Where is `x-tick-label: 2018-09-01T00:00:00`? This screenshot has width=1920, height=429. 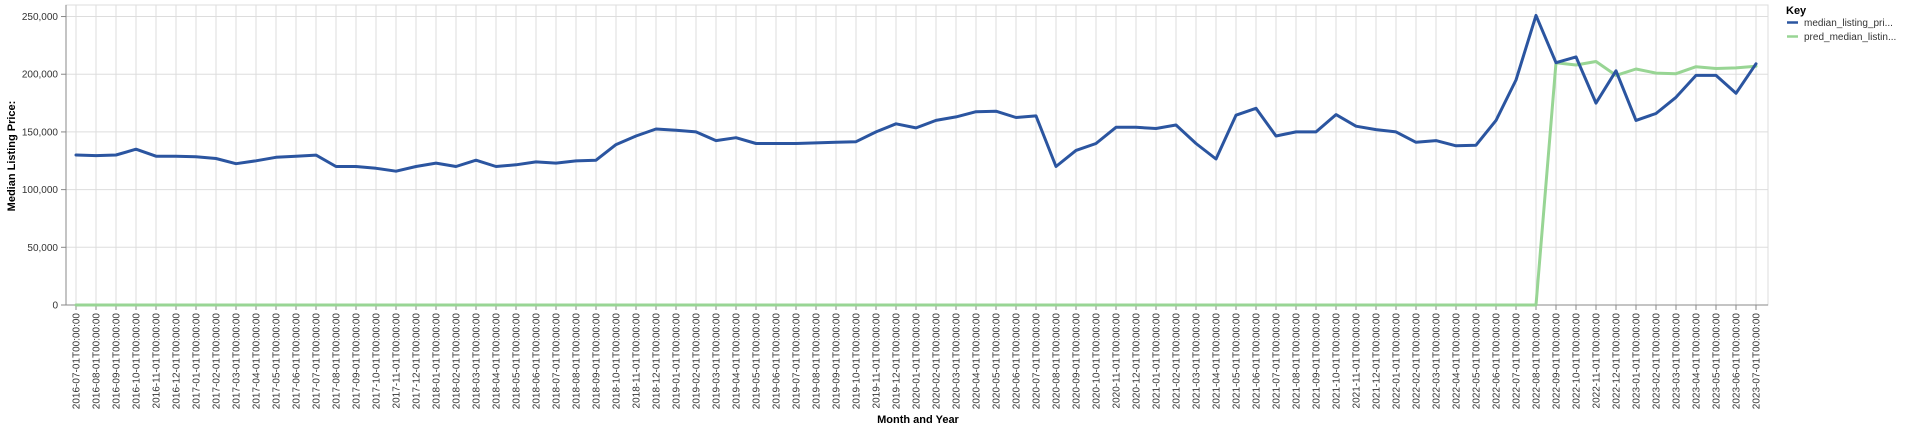
x-tick-label: 2018-09-01T00:00:00 is located at coordinates (597, 361).